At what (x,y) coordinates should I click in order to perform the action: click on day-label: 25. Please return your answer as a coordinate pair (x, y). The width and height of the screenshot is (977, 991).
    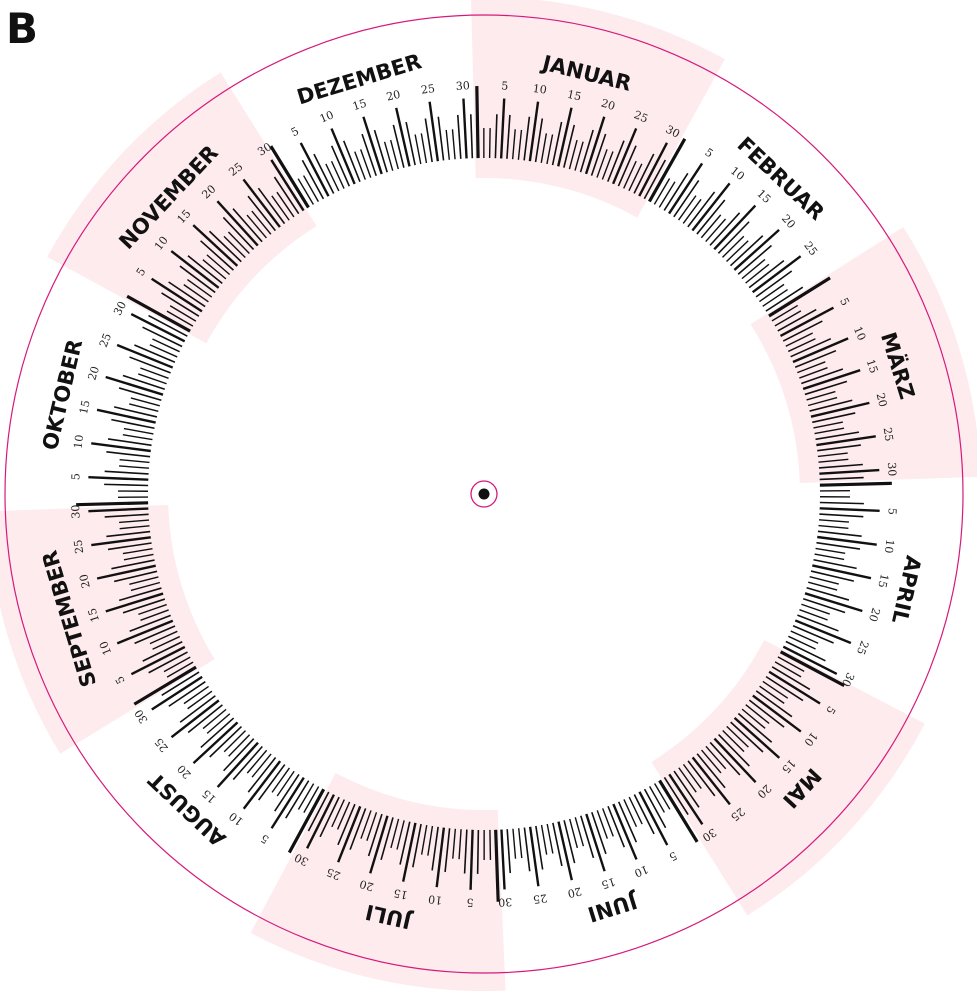
    Looking at the image, I should click on (540, 898).